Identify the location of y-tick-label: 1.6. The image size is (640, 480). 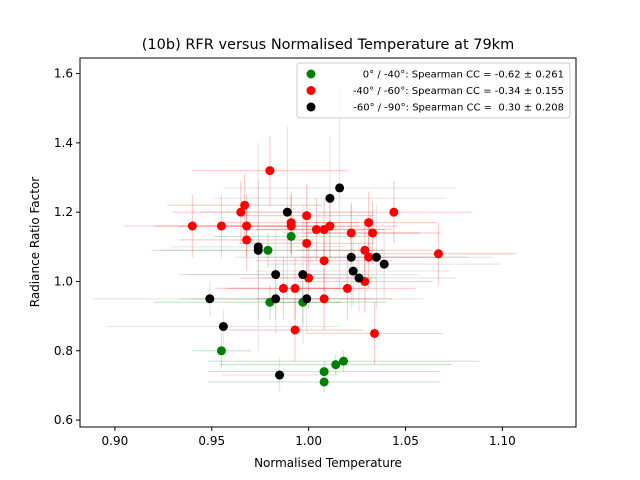
(63, 74).